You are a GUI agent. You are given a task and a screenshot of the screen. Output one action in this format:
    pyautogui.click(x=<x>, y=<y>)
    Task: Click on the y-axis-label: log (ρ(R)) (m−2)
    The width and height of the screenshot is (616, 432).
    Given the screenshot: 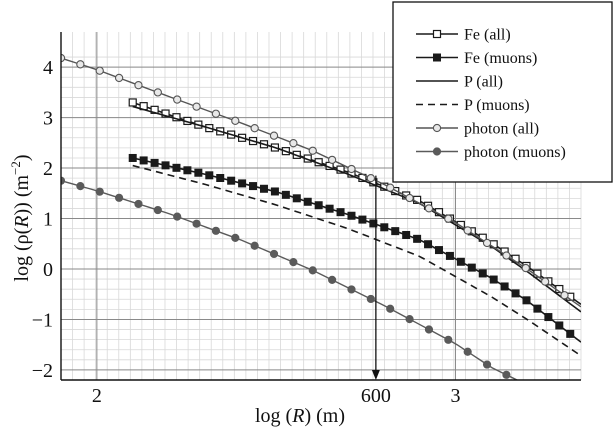 What is the action you would take?
    pyautogui.click(x=20, y=217)
    